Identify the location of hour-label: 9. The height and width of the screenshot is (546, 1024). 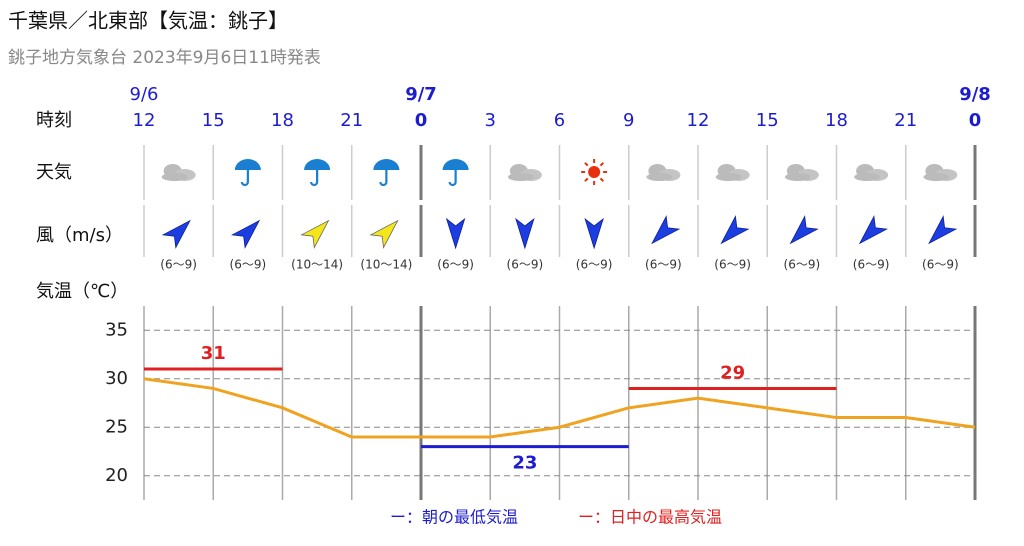
(628, 120).